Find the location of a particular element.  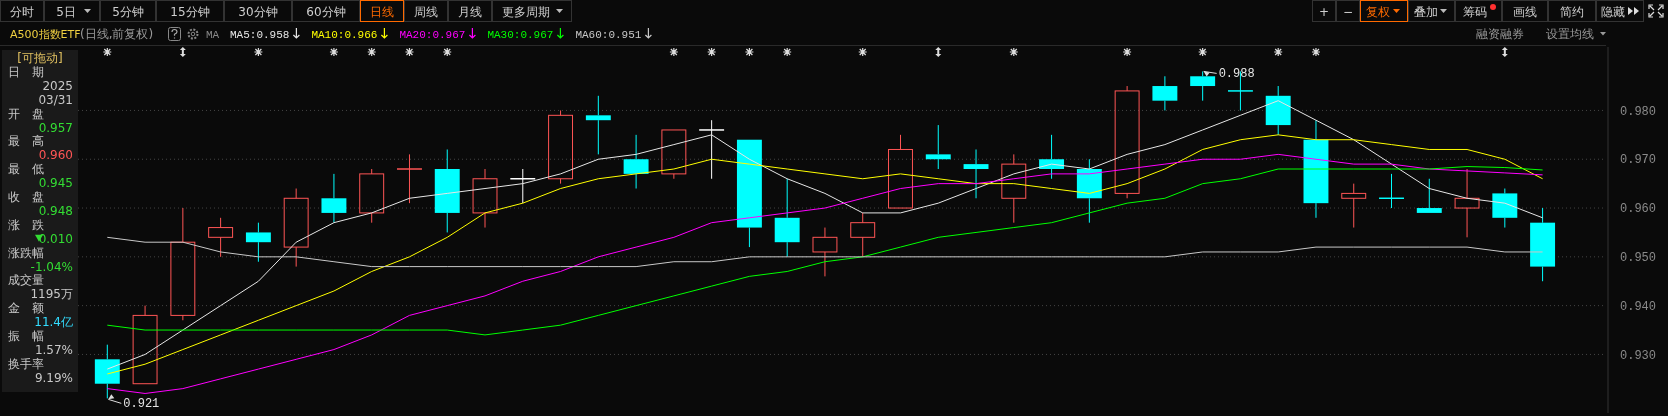

text: 9.19% is located at coordinates (53, 377).